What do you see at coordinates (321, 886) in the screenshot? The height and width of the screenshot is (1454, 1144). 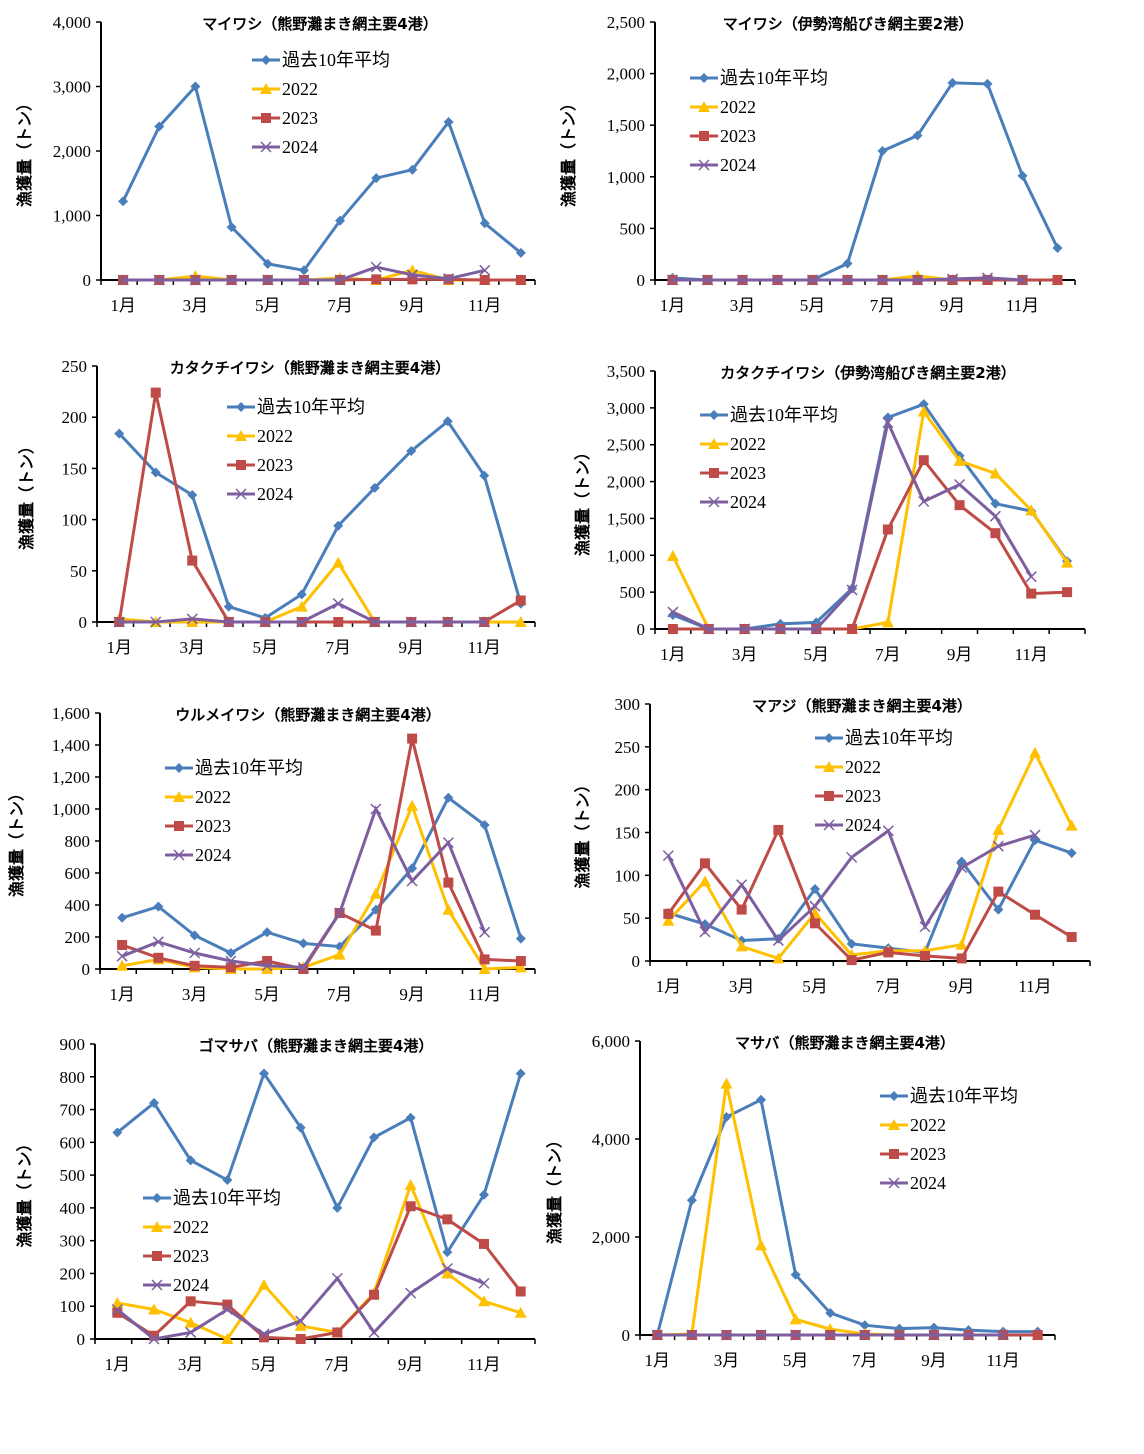 I see `series-line` at bounding box center [321, 886].